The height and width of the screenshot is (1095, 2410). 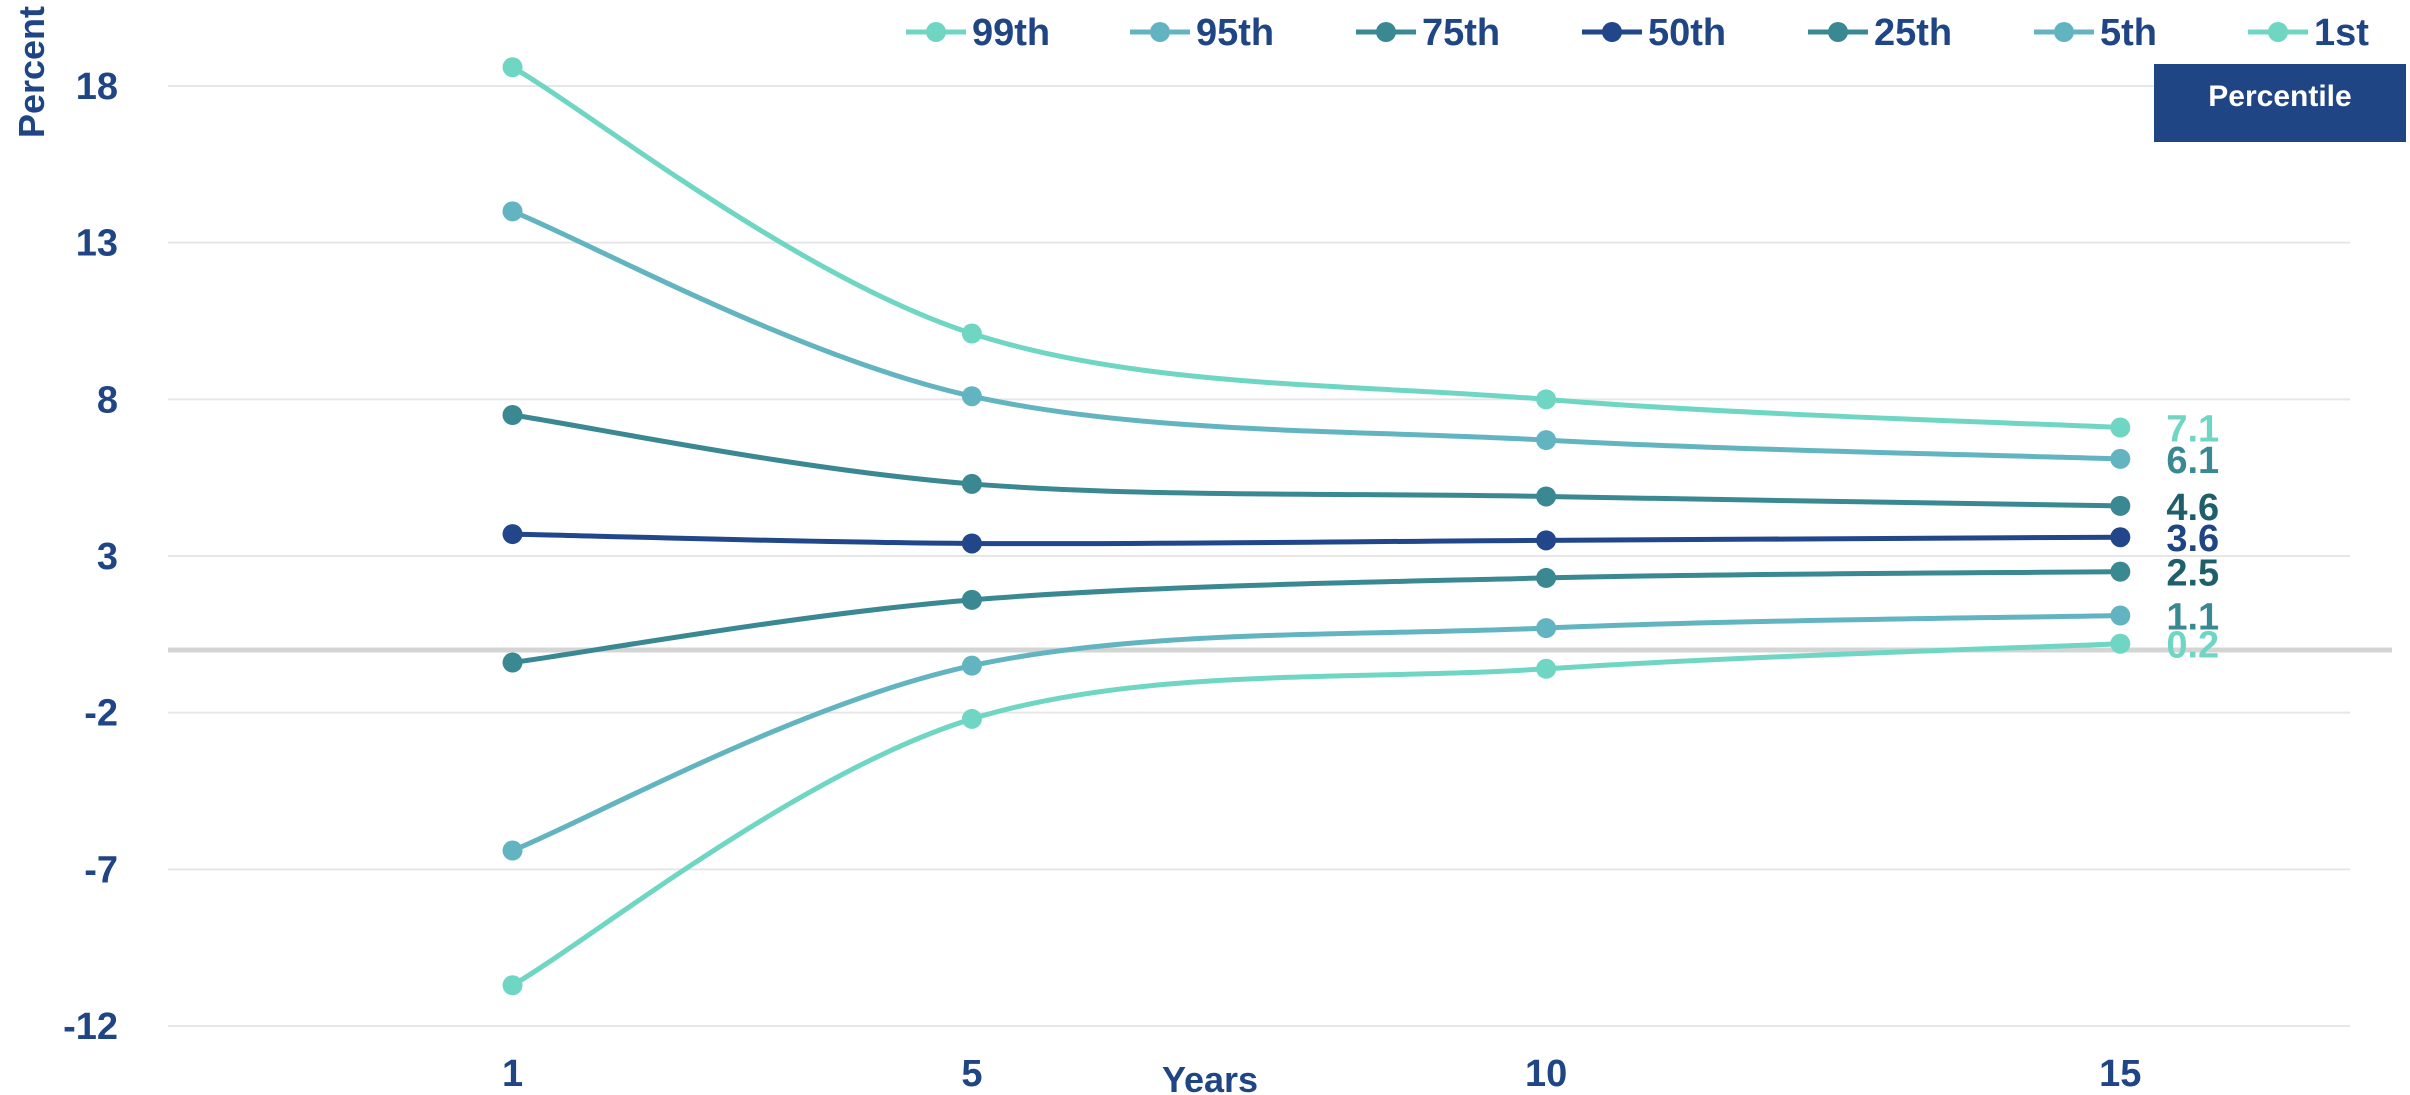 I want to click on y-tick-label: 13, so click(x=97, y=244).